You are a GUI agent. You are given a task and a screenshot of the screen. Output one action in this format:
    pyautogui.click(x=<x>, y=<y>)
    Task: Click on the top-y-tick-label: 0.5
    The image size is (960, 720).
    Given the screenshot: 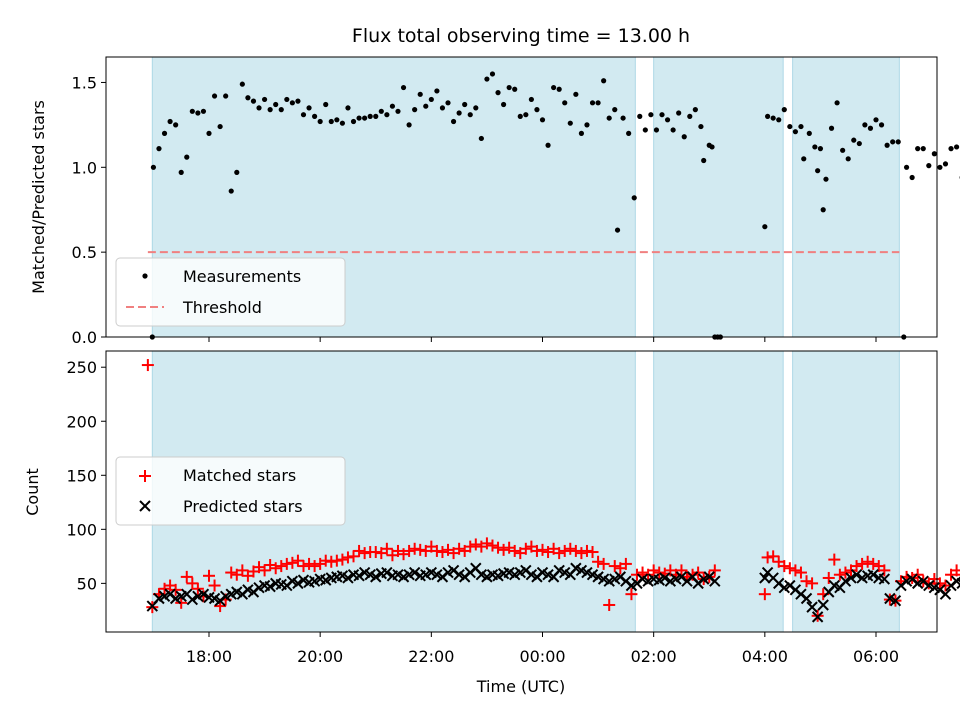 What is the action you would take?
    pyautogui.click(x=84, y=252)
    